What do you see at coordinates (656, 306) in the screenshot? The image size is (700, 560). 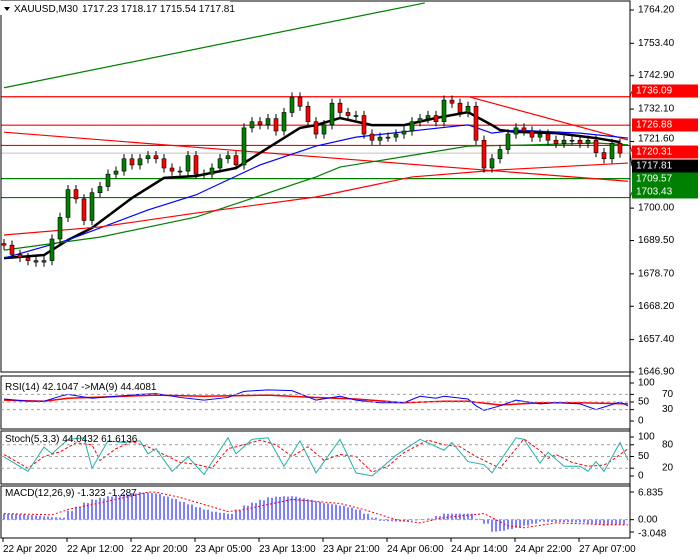 I see `price-tick-label: 1668.20` at bounding box center [656, 306].